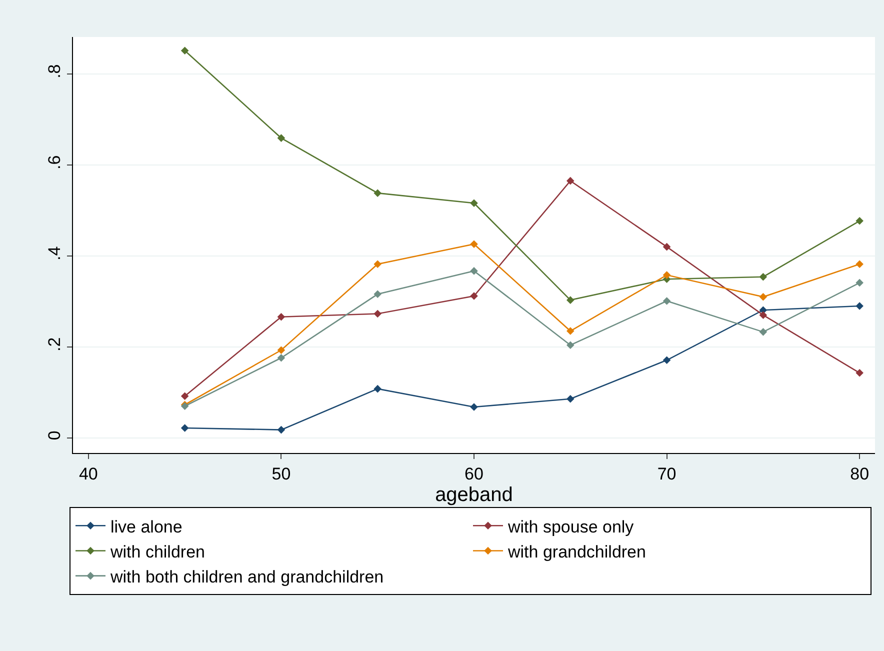  Describe the element at coordinates (157, 552) in the screenshot. I see `legend-label: with children` at that location.